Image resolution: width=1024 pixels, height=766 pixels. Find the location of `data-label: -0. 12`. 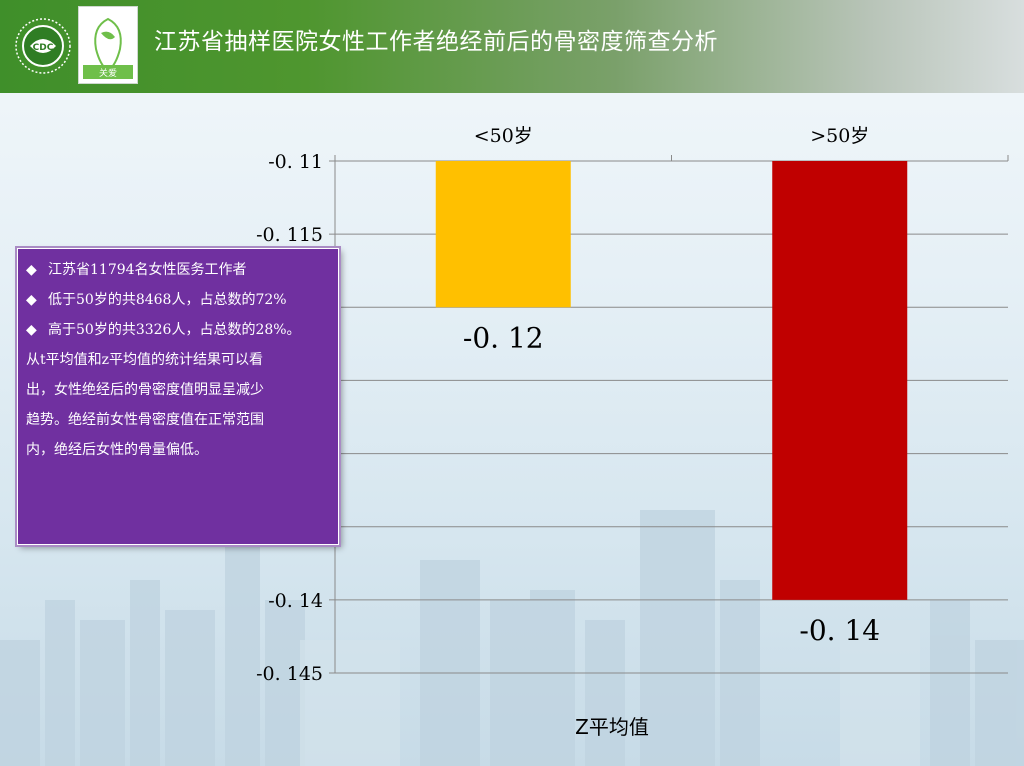

data-label: -0. 12 is located at coordinates (503, 337).